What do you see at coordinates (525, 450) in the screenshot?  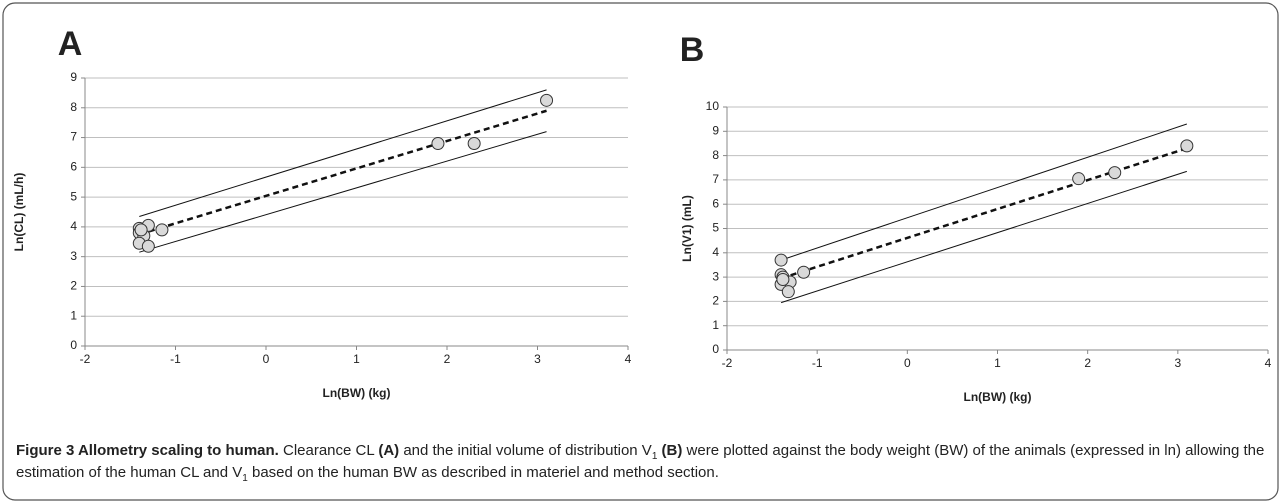 I see `caption-text: and the initial volume of distribution V` at bounding box center [525, 450].